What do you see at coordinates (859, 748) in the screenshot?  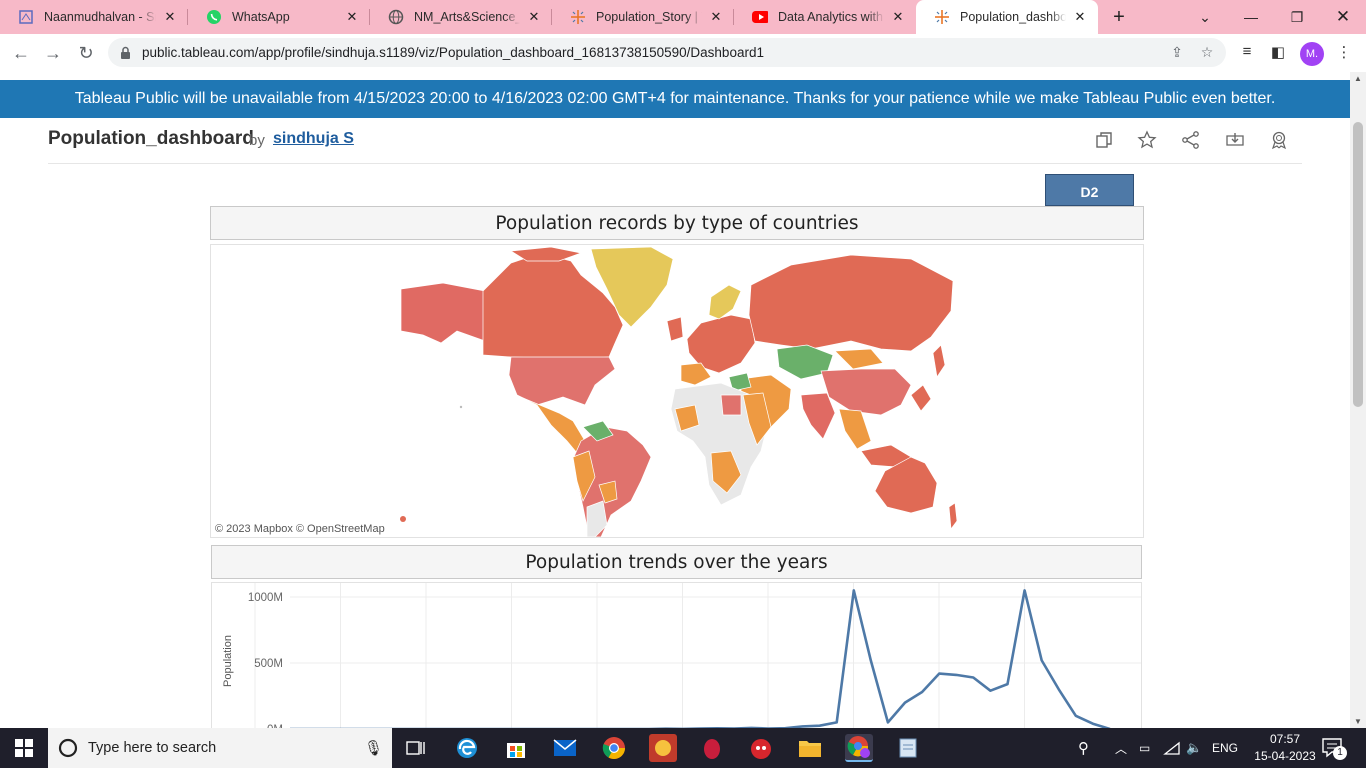 I see `chrome-profile-active-icon` at bounding box center [859, 748].